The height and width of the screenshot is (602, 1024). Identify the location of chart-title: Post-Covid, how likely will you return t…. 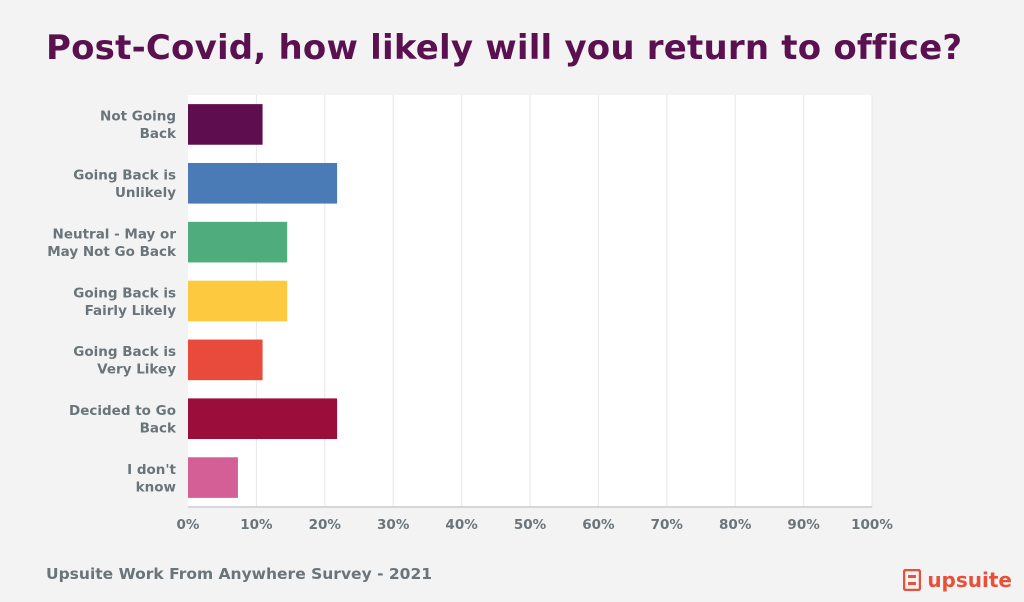
(504, 48).